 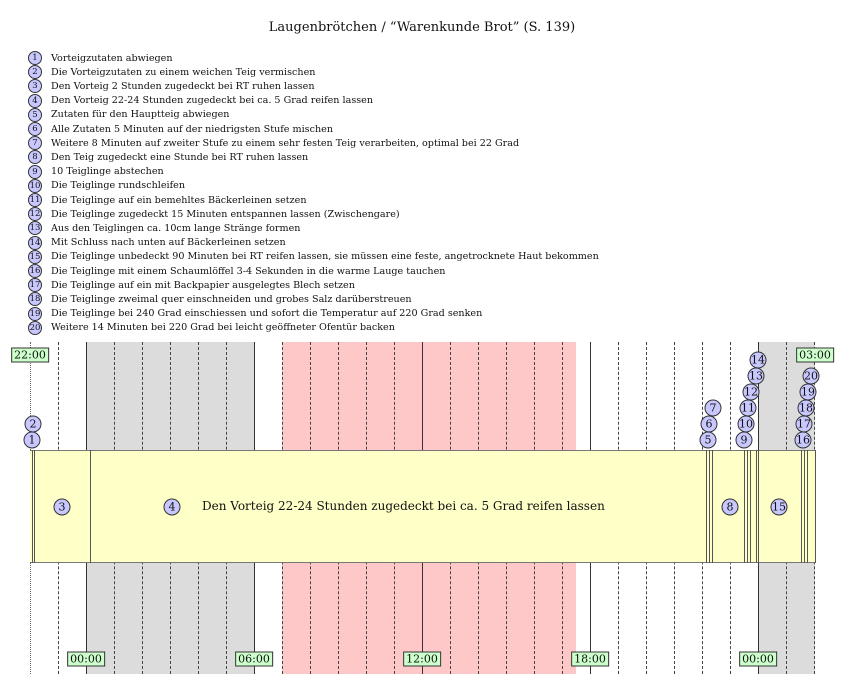 I want to click on step-item: 1 Vorteigzutaten abwiegen, so click(x=100, y=58).